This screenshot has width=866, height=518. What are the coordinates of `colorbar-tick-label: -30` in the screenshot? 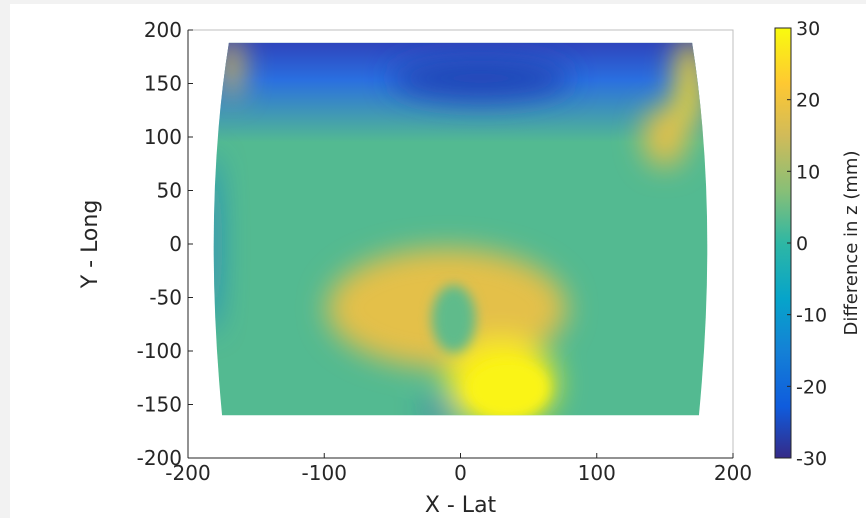 It's located at (811, 459).